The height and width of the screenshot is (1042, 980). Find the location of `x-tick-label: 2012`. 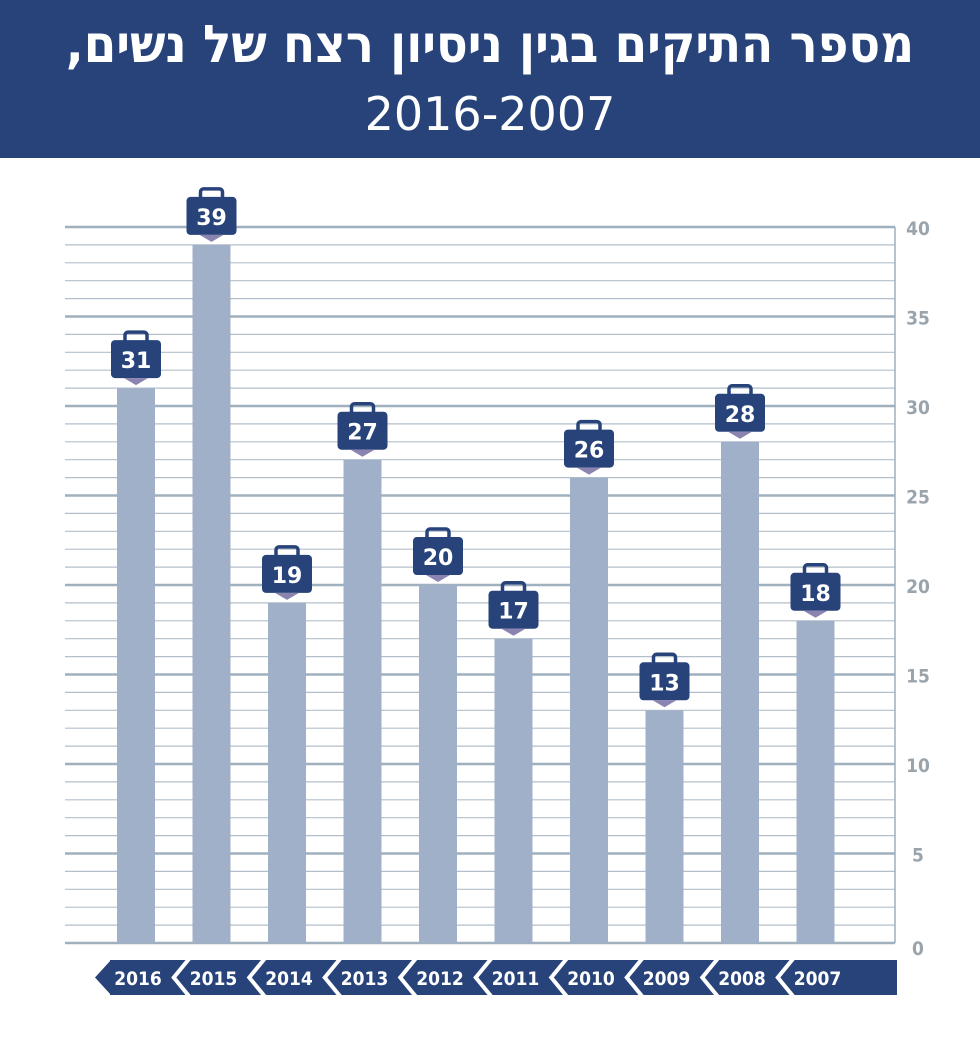

x-tick-label: 2012 is located at coordinates (440, 979).